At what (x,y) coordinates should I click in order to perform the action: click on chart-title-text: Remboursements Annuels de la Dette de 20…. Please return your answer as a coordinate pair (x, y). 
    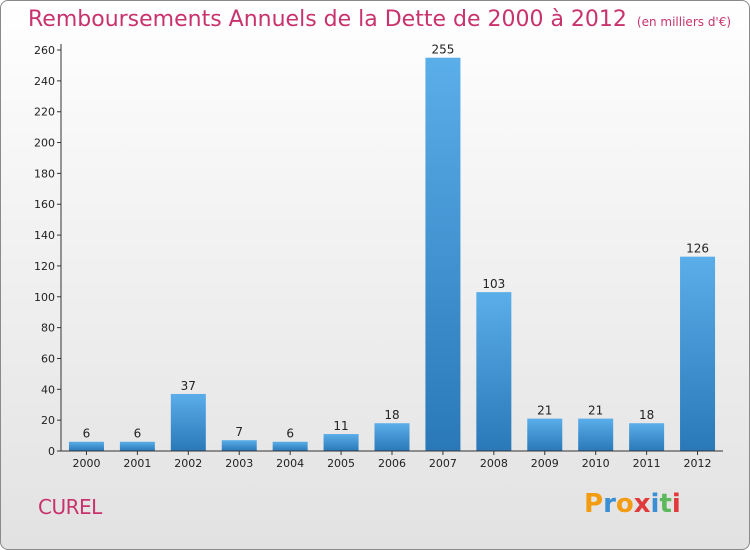
    Looking at the image, I should click on (327, 19).